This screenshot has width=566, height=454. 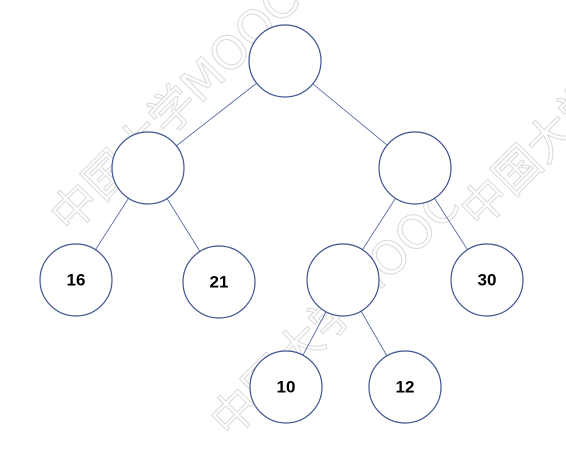 What do you see at coordinates (508, 119) in the screenshot?
I see `watermark-text-3: 中国大学MOOC` at bounding box center [508, 119].